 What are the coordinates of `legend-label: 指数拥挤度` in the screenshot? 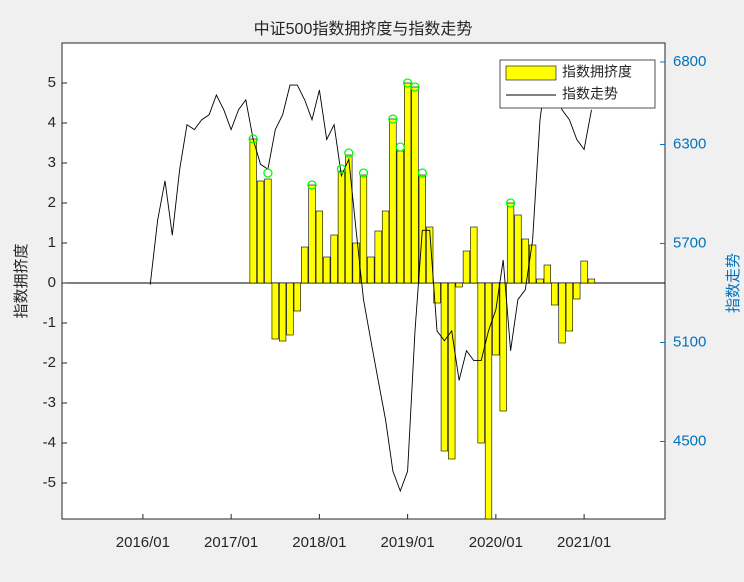 It's located at (597, 72).